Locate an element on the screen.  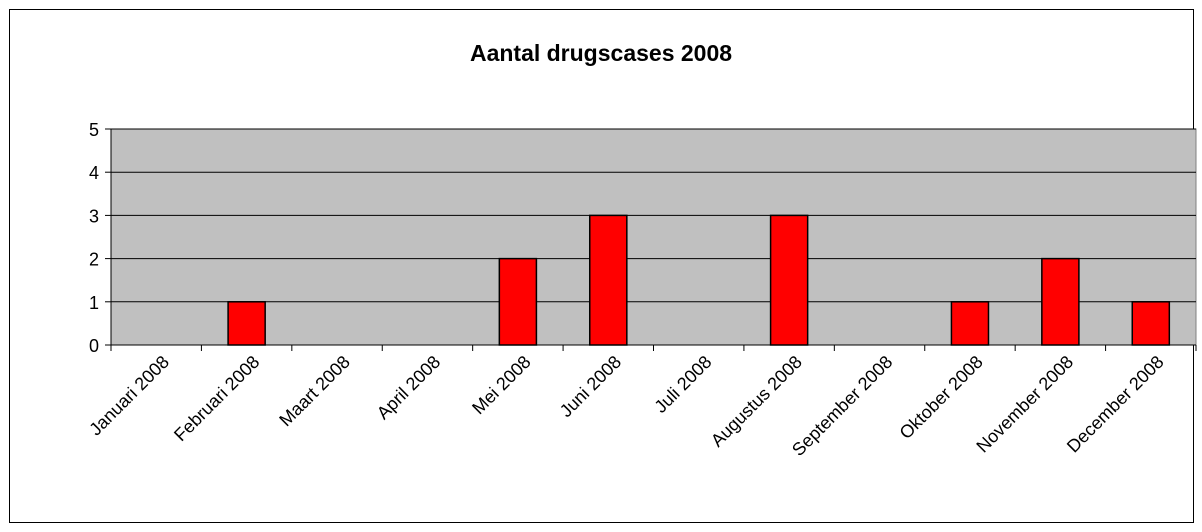
y-tick-label: 1 is located at coordinates (94, 303).